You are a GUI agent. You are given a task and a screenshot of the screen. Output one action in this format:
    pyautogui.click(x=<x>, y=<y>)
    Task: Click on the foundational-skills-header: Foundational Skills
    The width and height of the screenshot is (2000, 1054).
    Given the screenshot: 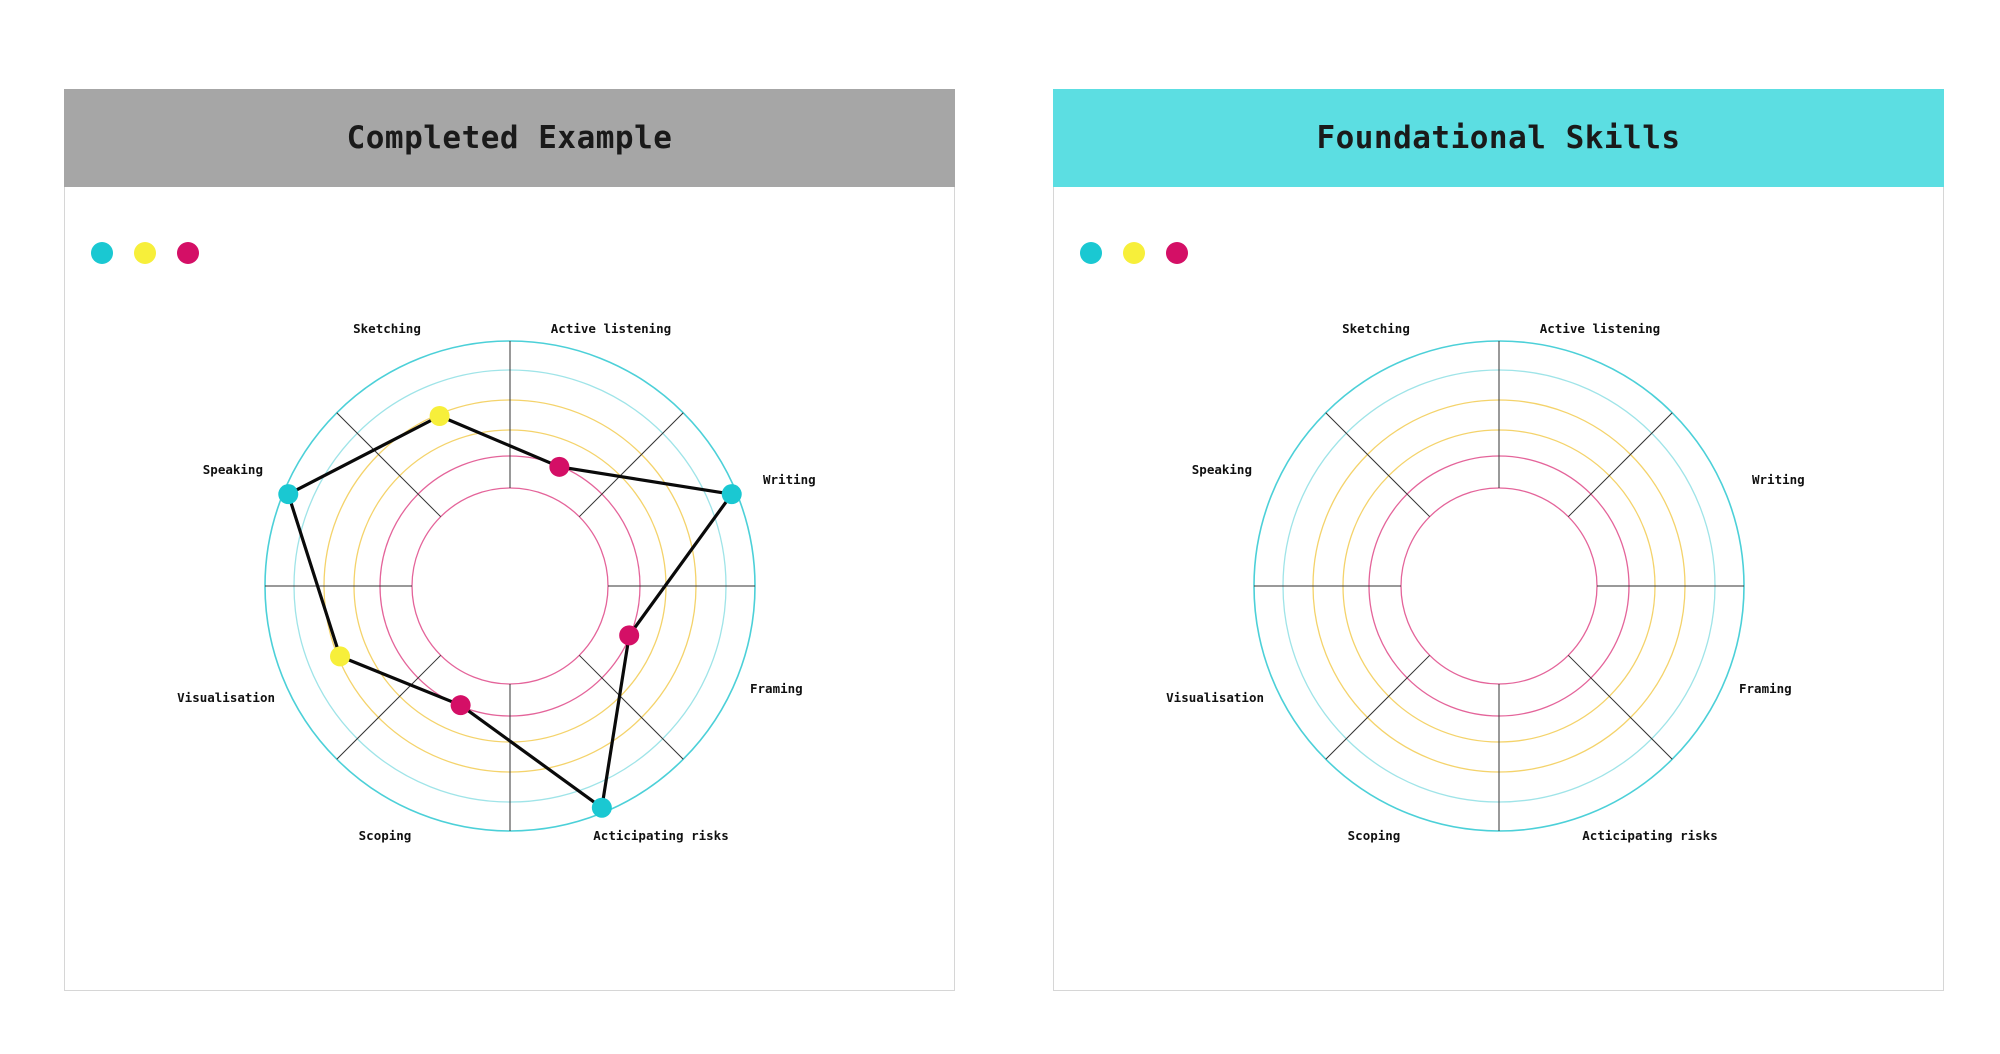 What is the action you would take?
    pyautogui.click(x=1498, y=138)
    